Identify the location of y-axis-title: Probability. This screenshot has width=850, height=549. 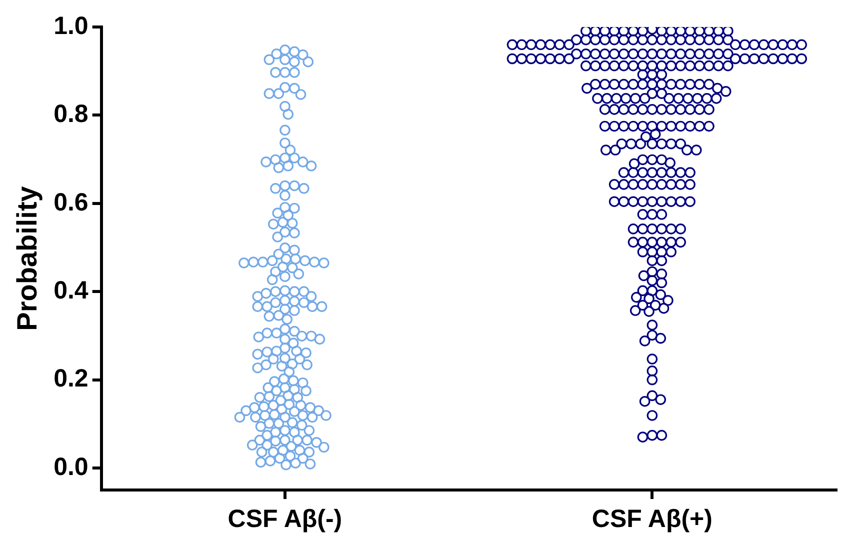
(27, 258).